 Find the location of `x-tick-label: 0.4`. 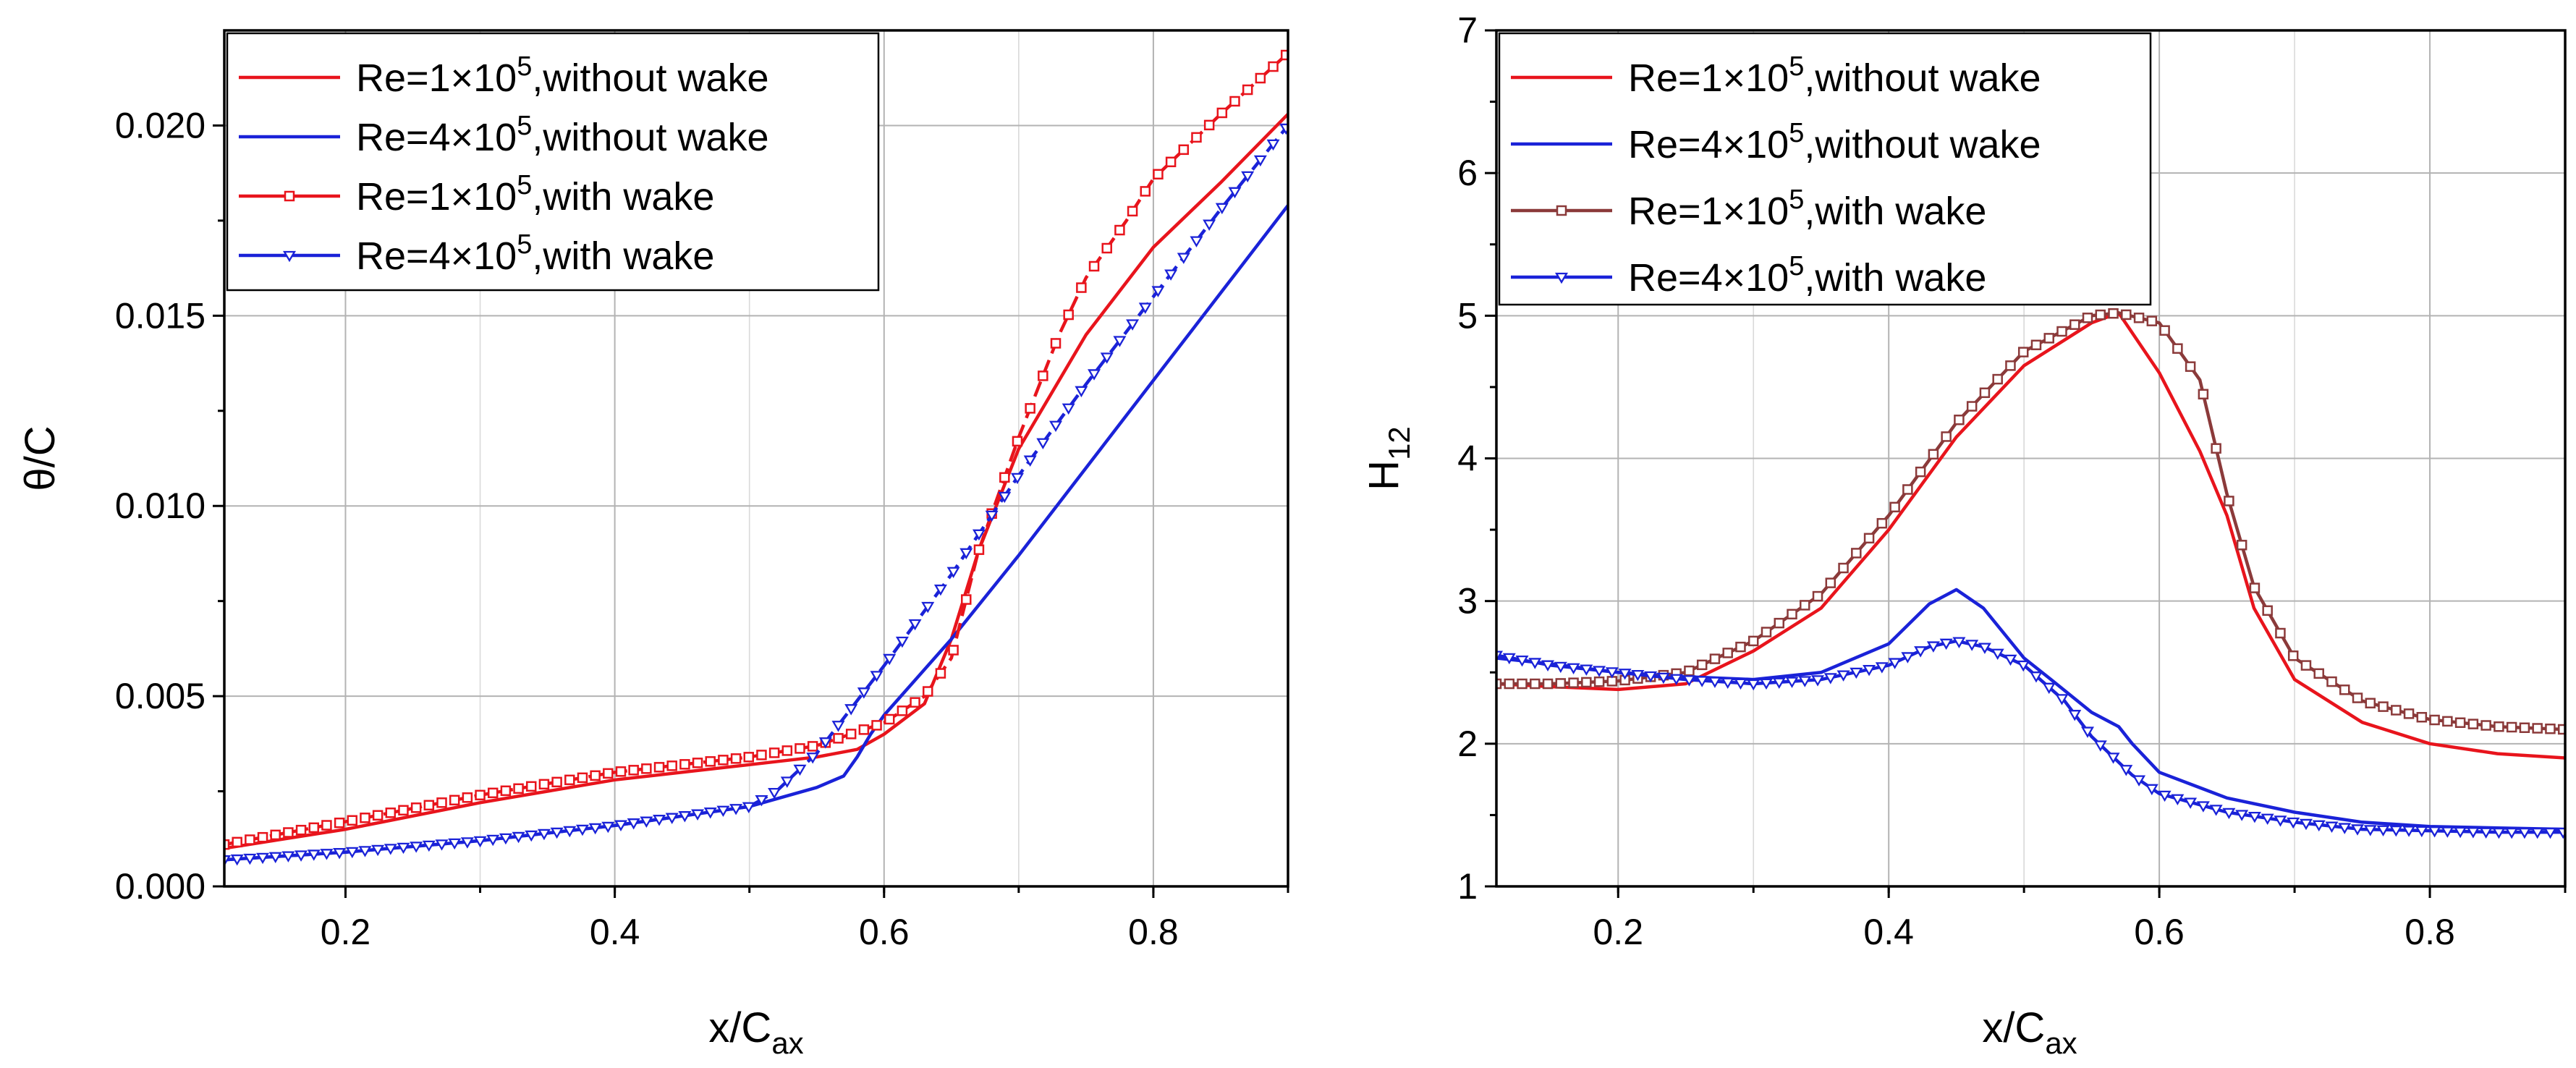

x-tick-label: 0.4 is located at coordinates (1889, 932).